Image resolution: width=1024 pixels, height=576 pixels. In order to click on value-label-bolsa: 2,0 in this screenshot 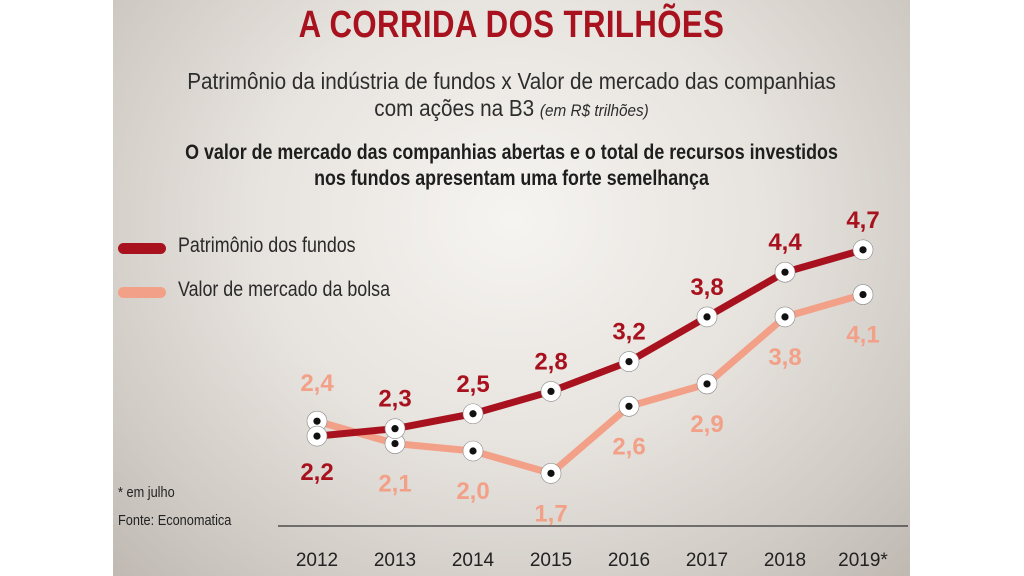, I will do `click(472, 491)`.